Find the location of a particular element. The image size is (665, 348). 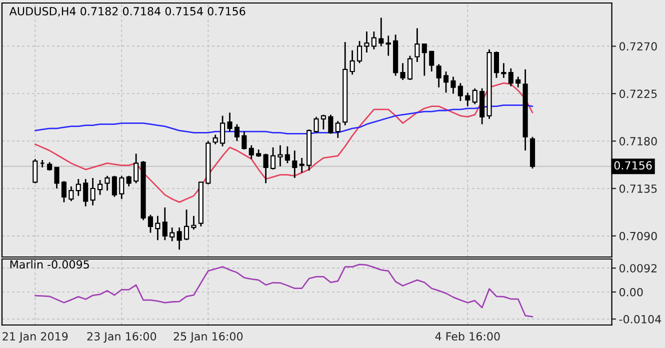

y-tick-label: 0.7090 is located at coordinates (638, 236).